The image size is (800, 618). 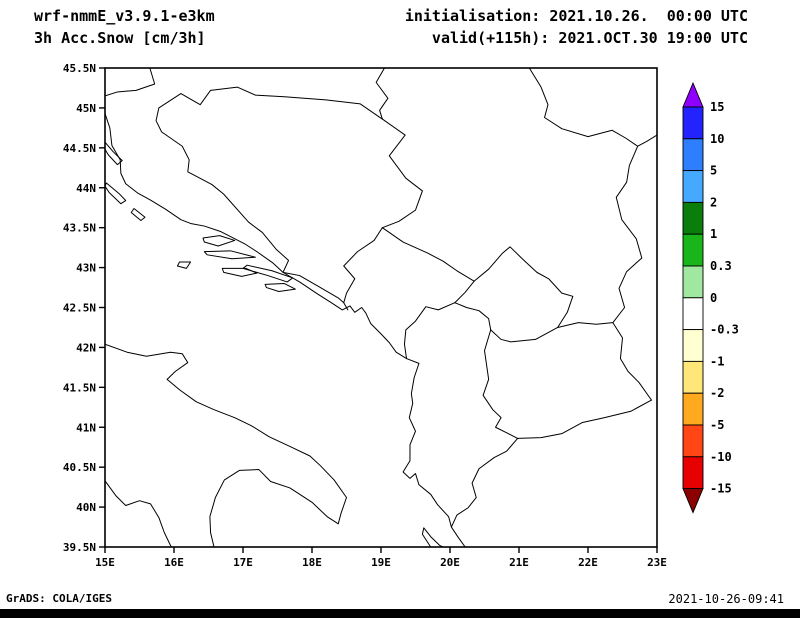 What do you see at coordinates (400, 613) in the screenshot?
I see `bottom-bar` at bounding box center [400, 613].